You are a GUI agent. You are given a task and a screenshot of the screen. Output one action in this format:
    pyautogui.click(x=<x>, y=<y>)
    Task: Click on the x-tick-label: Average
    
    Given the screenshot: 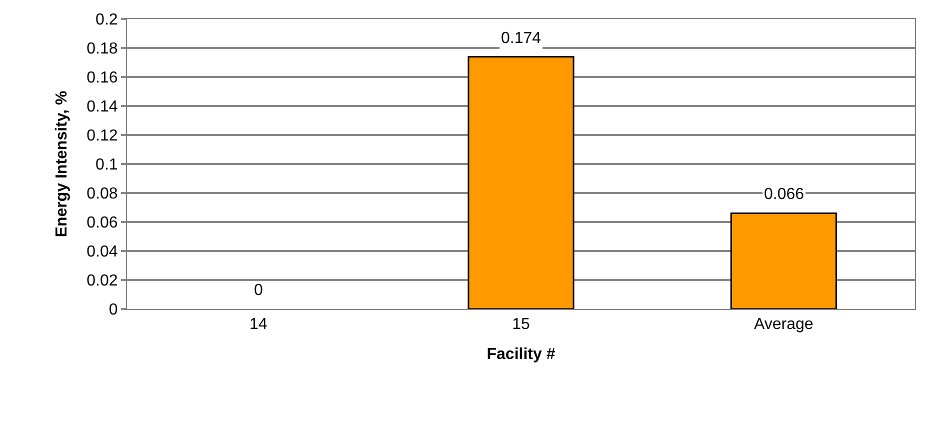 What is the action you would take?
    pyautogui.click(x=784, y=325)
    